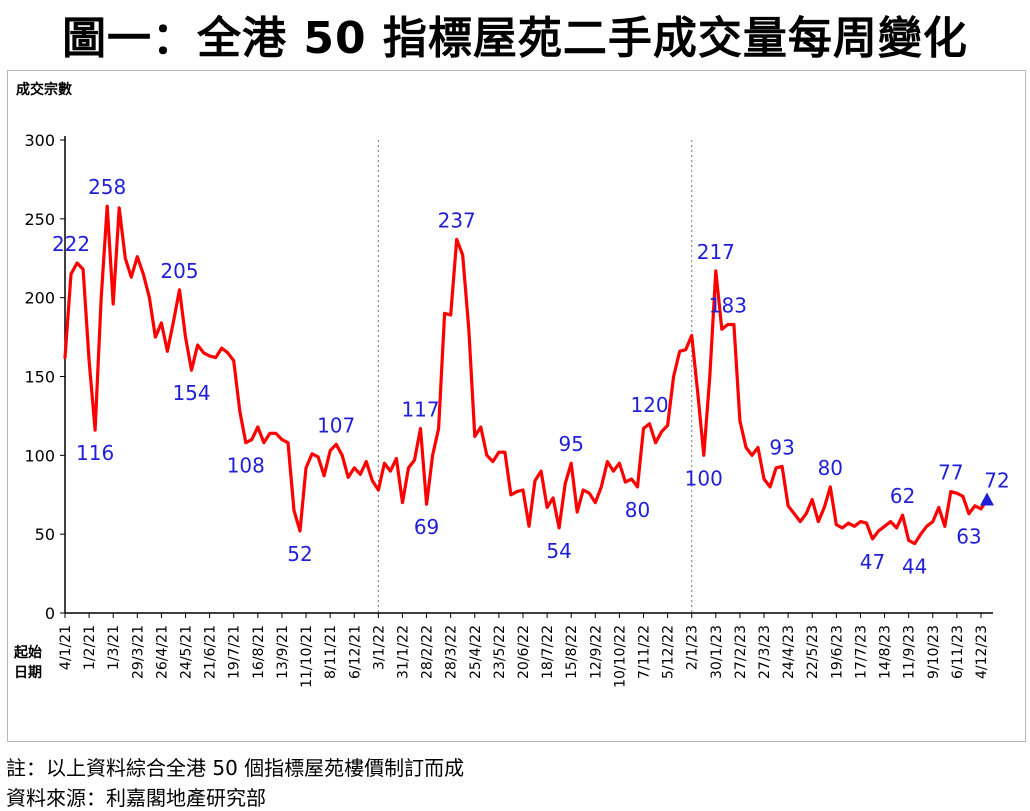 This screenshot has width=1030, height=811. Describe the element at coordinates (211, 652) in the screenshot. I see `x-tick-label: 21/6/21` at that location.